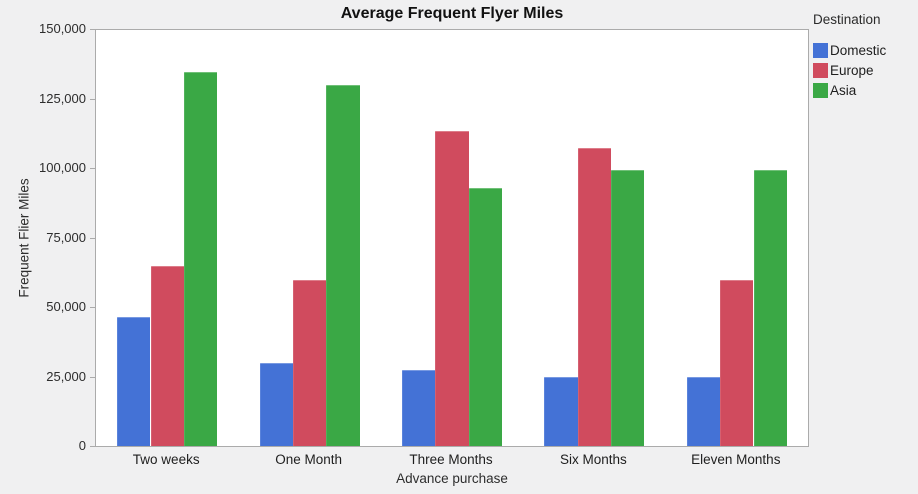 This screenshot has width=918, height=494. Describe the element at coordinates (852, 70) in the screenshot. I see `legend-label-europe: Europe` at that location.